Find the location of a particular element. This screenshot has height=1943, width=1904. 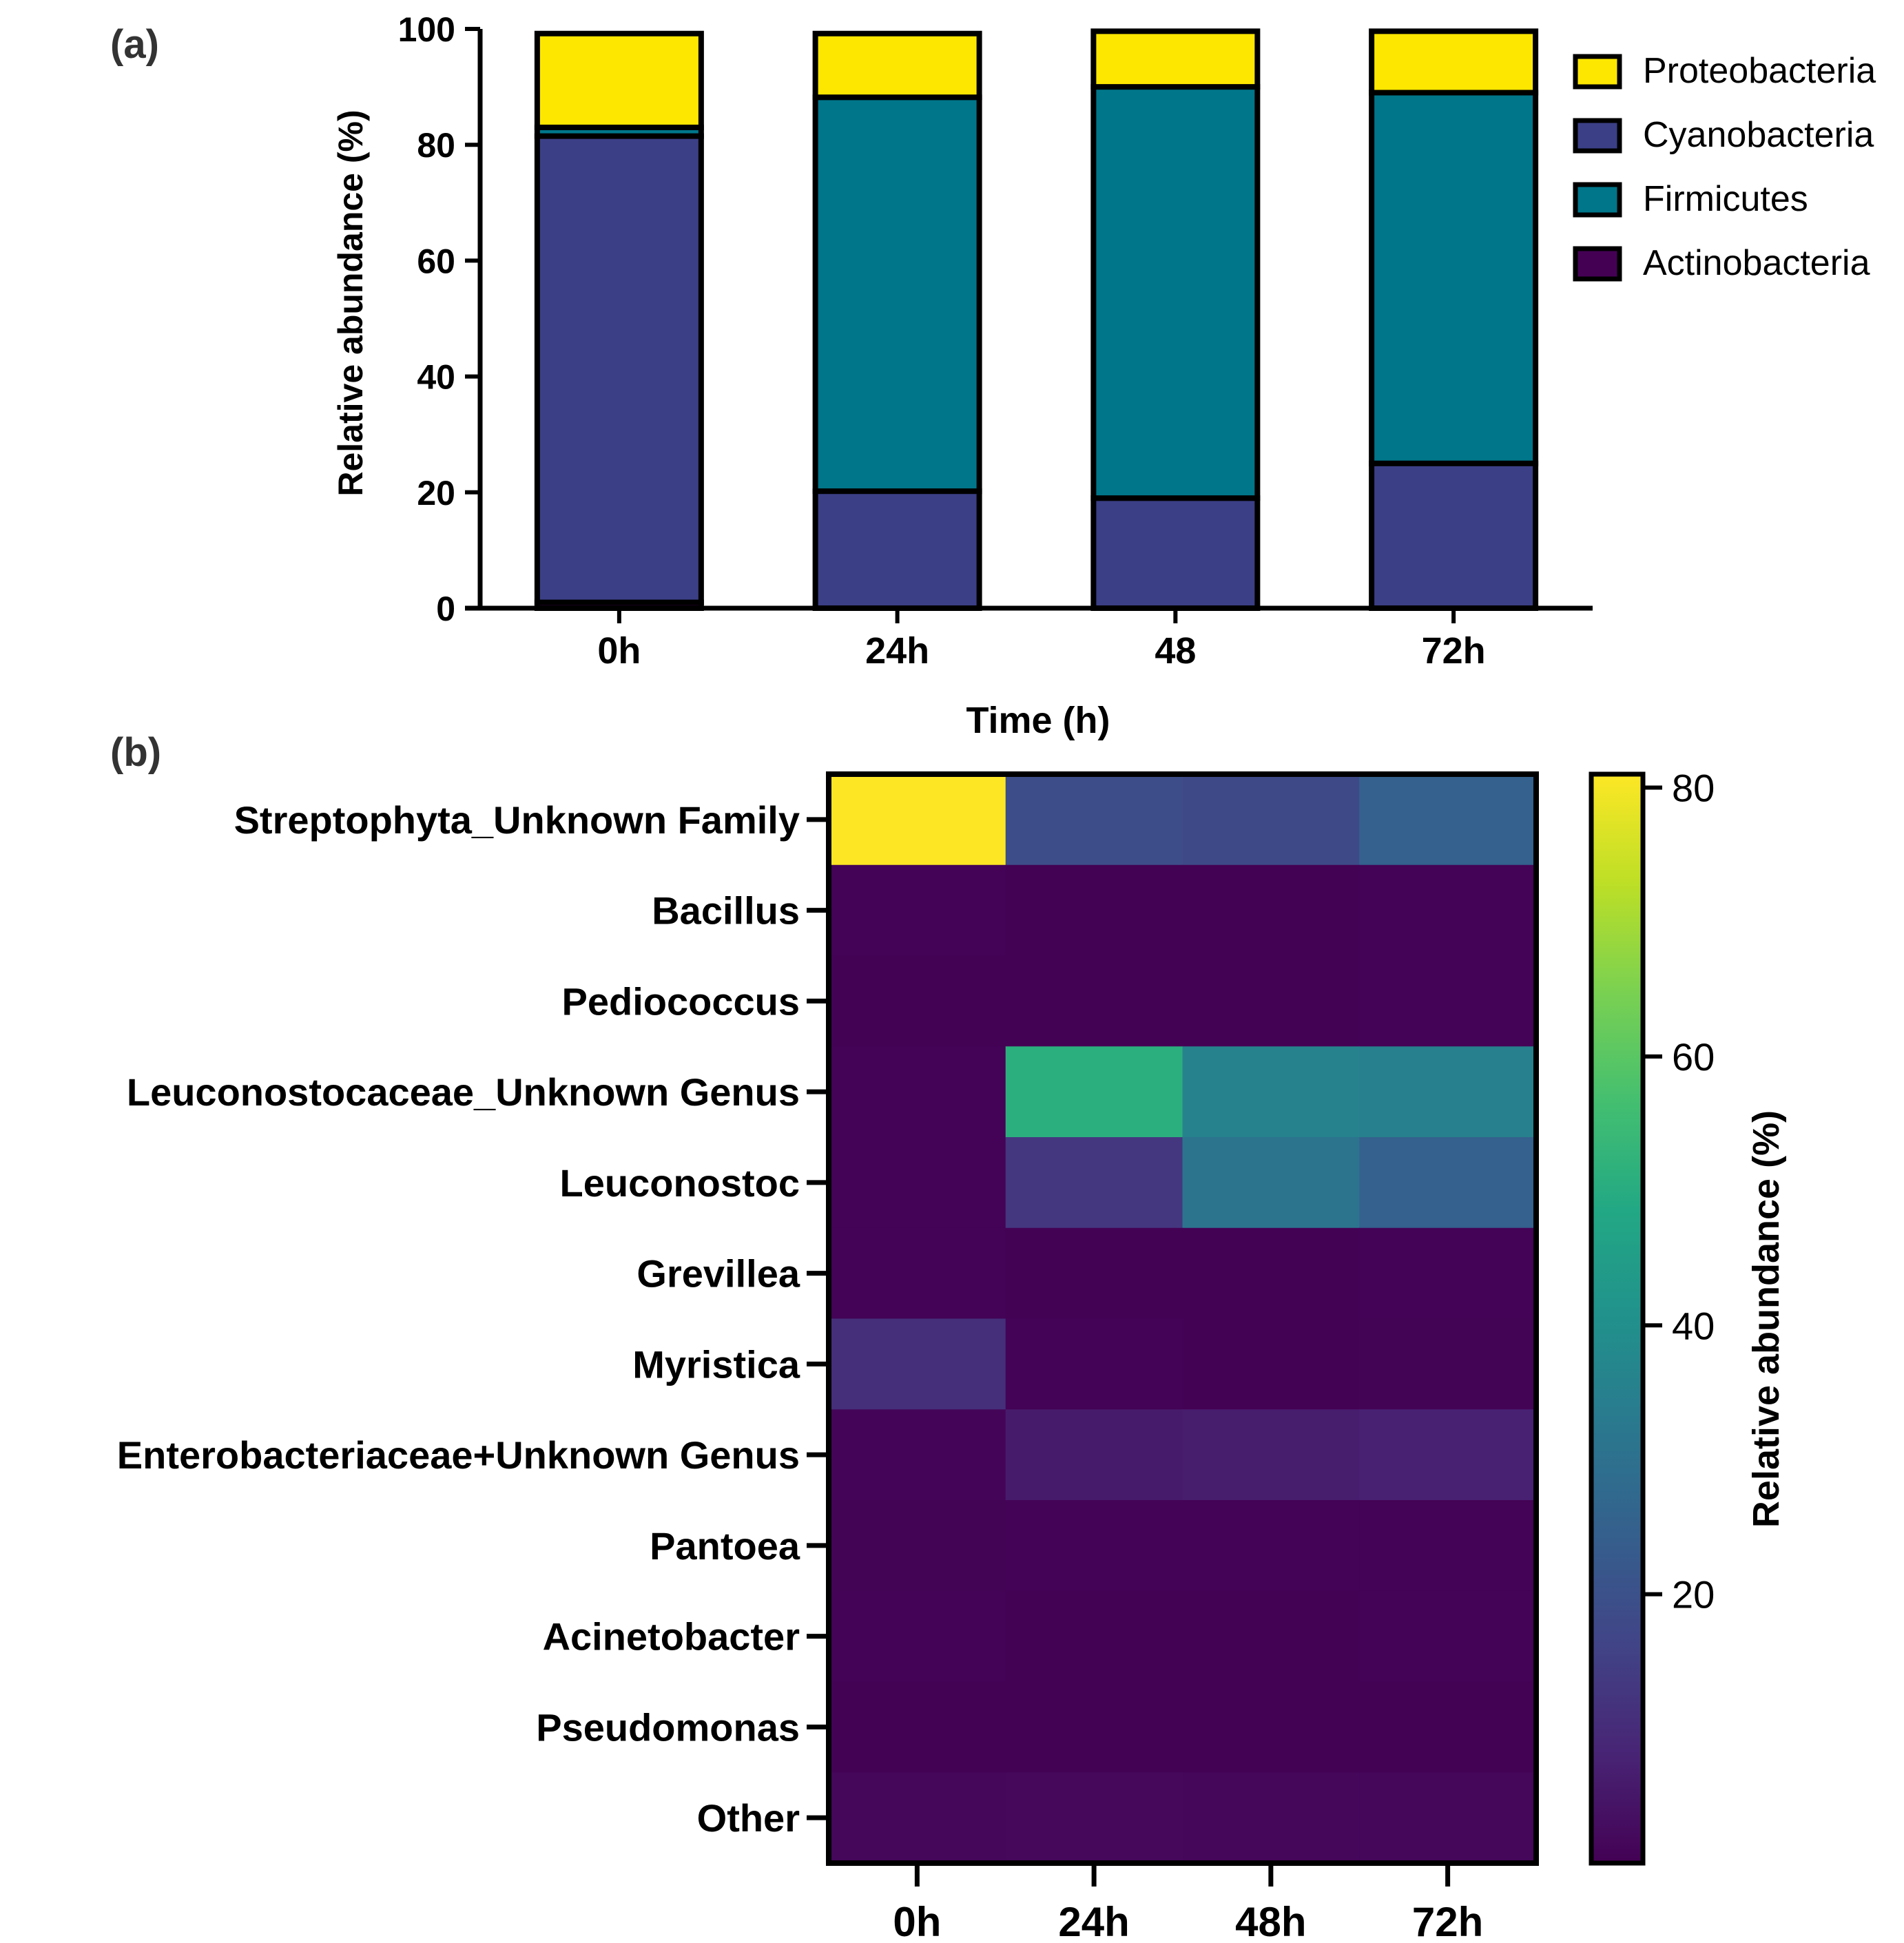

colorbar-title: Relative abundance (%) is located at coordinates (1766, 1319).